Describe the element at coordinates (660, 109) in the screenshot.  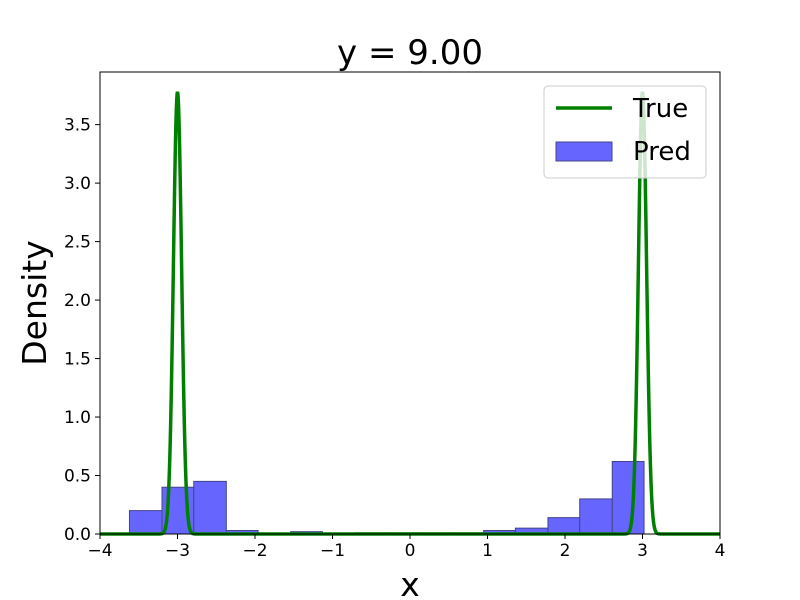
I see `legend-true-label: True` at that location.